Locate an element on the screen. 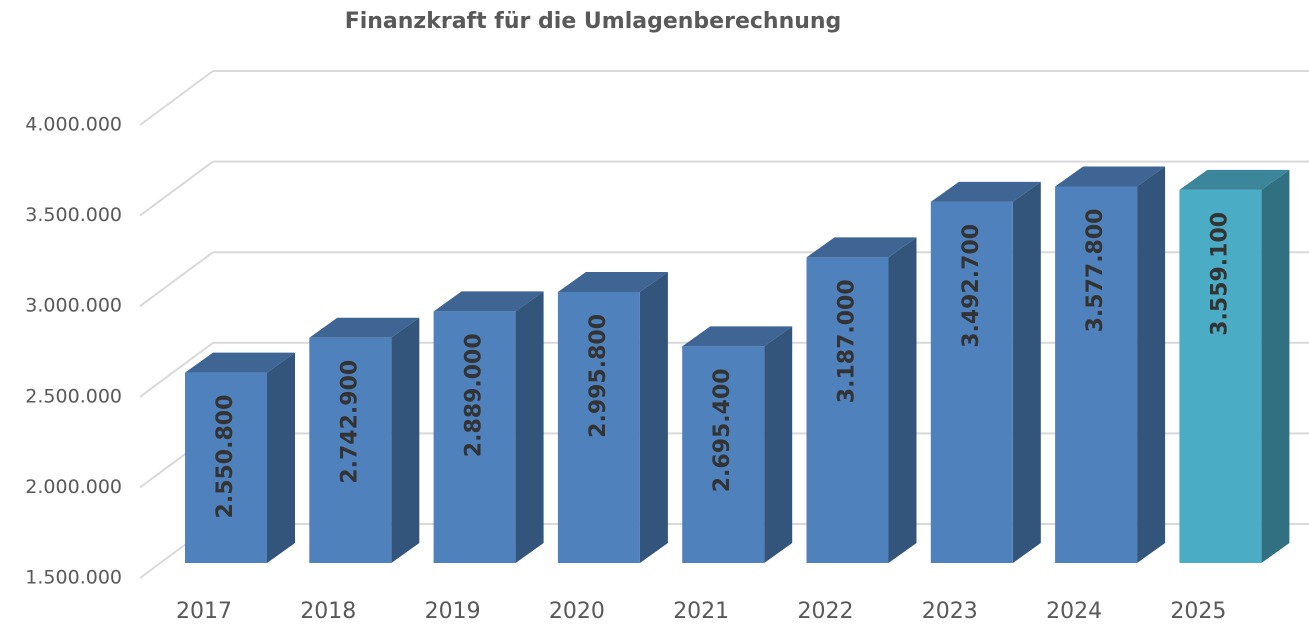  x-tick-label: 2020 is located at coordinates (577, 611).